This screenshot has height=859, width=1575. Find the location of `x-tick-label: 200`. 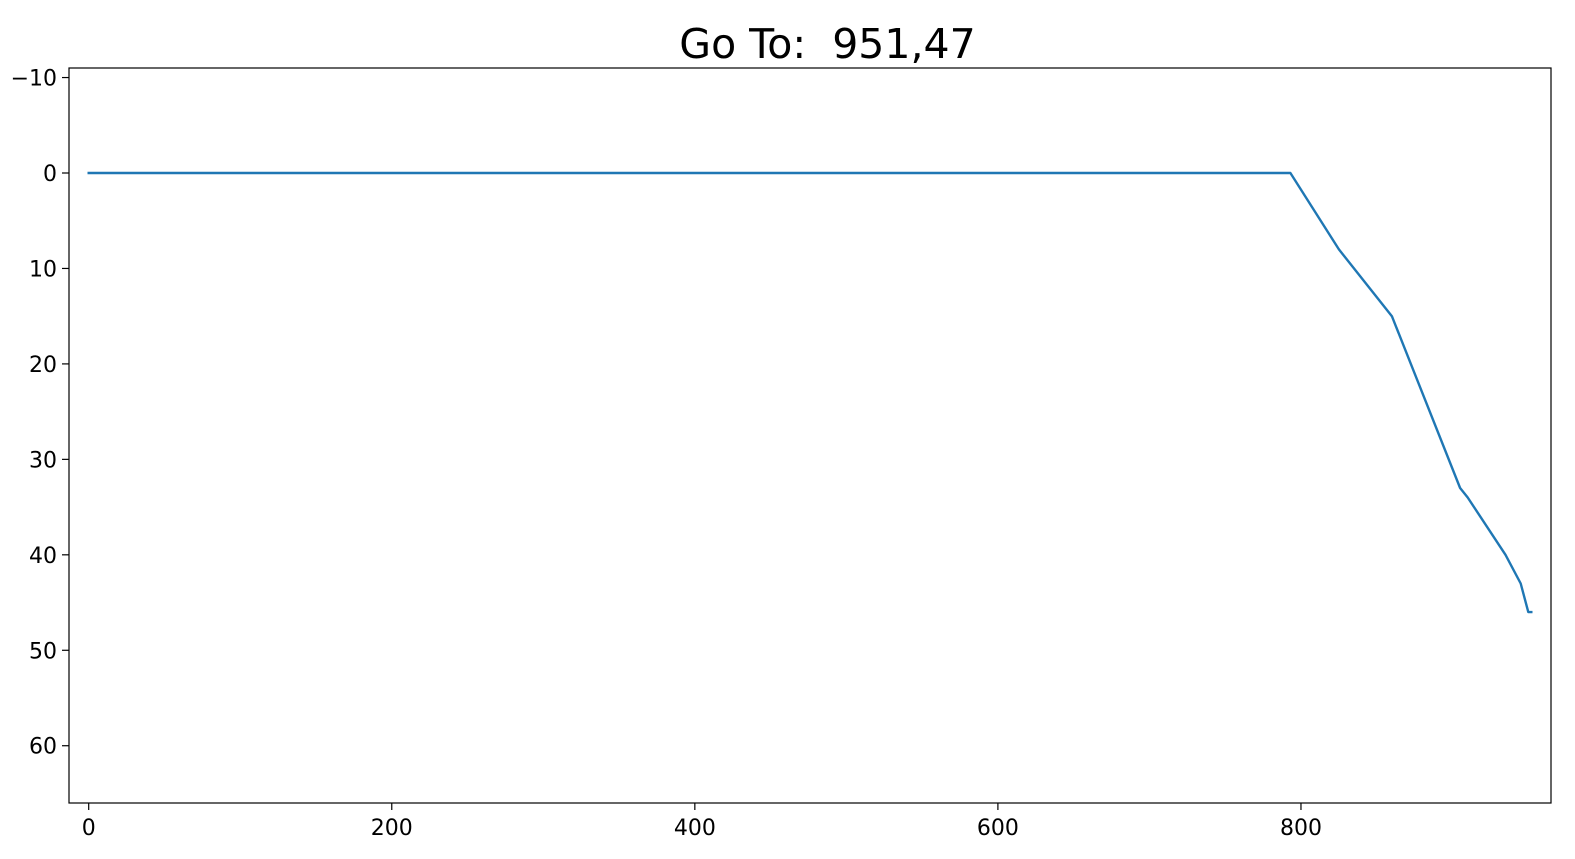

x-tick-label: 200 is located at coordinates (392, 828).